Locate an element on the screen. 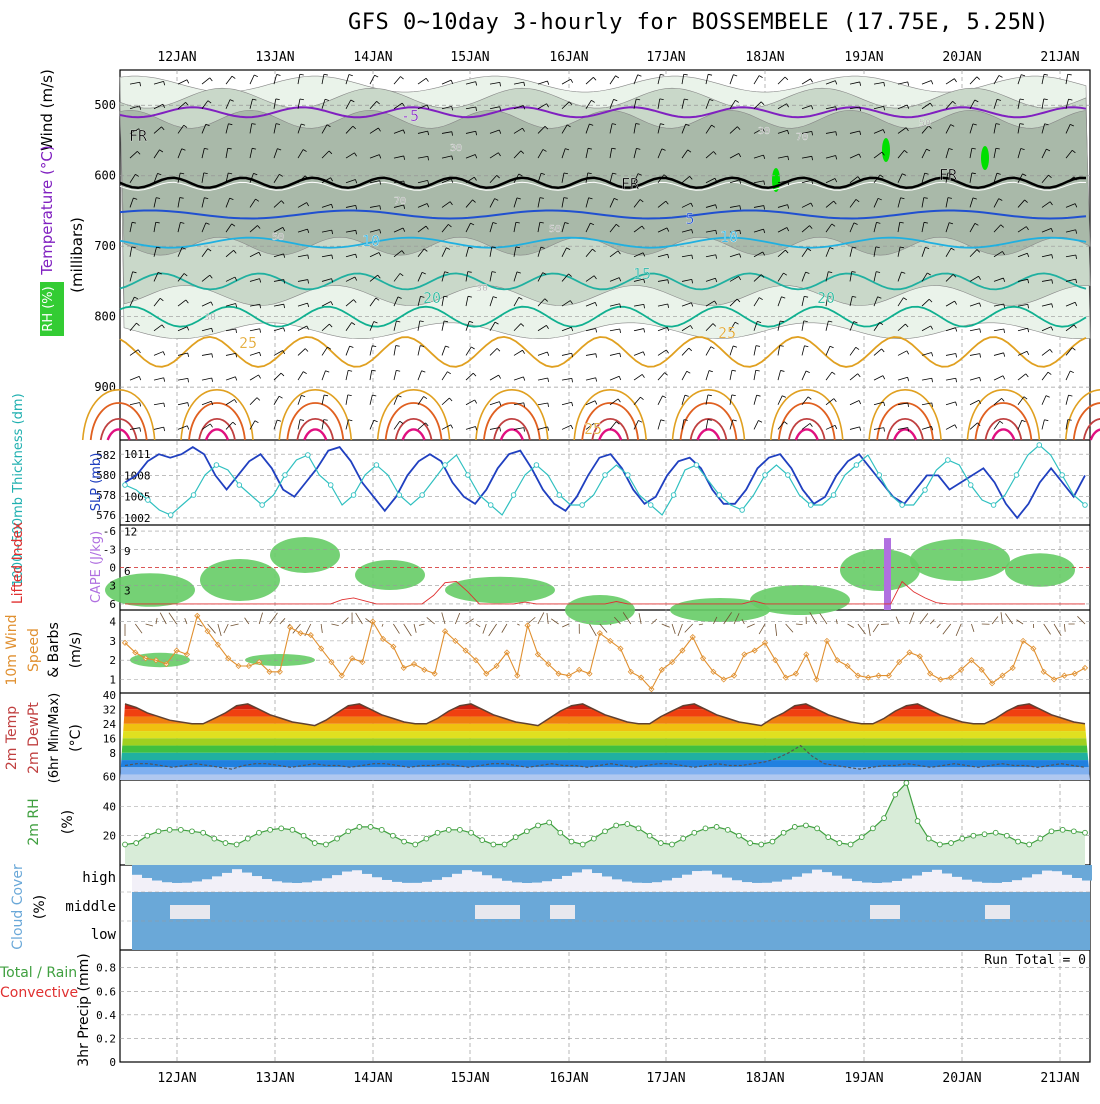 This screenshot has width=1100, height=1104. bottom-day-label: 15JAN is located at coordinates (469, 1078).